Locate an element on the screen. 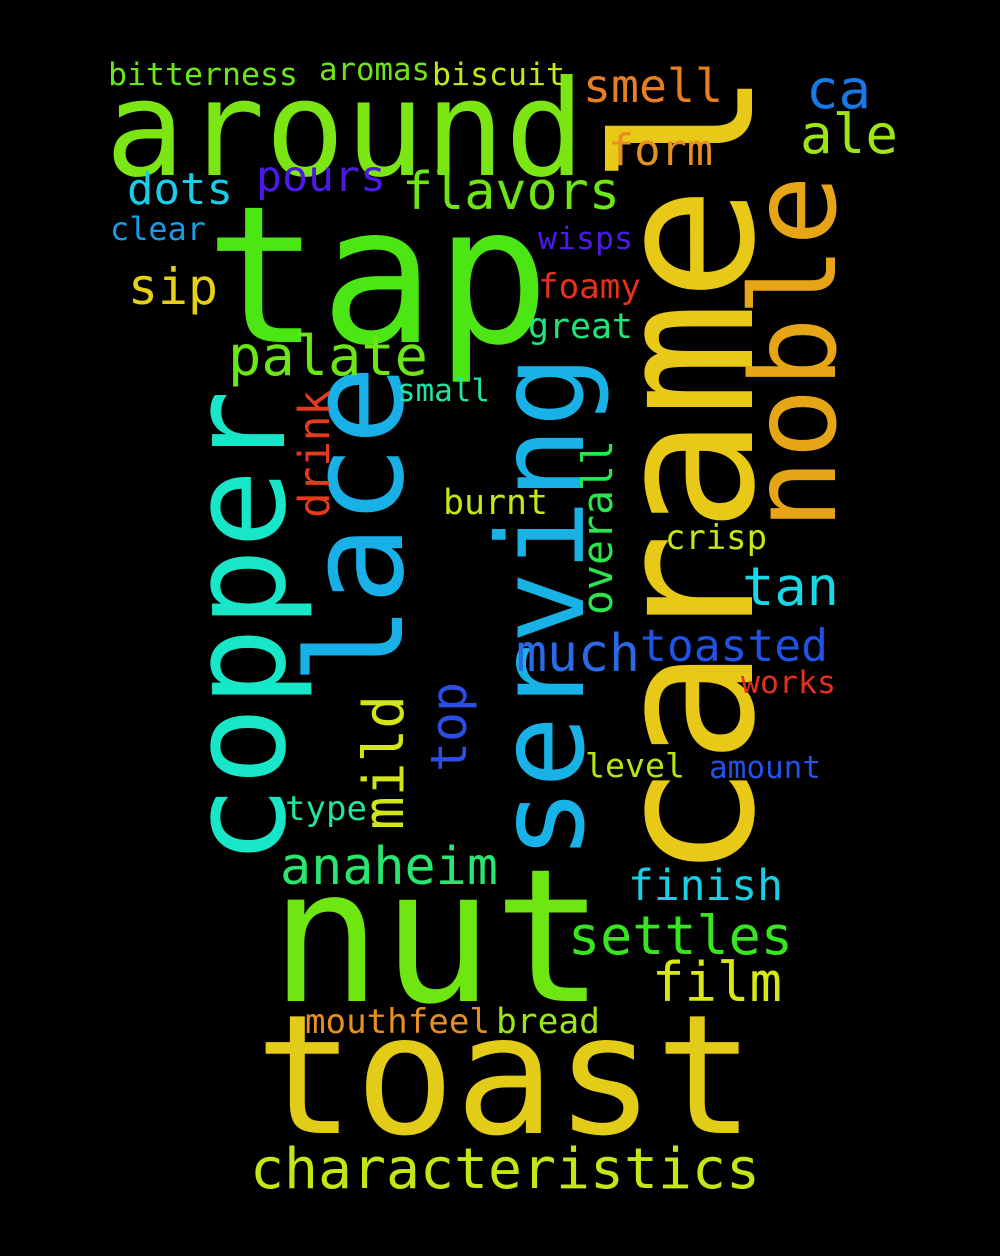 The height and width of the screenshot is (1256, 1000). word-toasted: toasted is located at coordinates (734, 646).